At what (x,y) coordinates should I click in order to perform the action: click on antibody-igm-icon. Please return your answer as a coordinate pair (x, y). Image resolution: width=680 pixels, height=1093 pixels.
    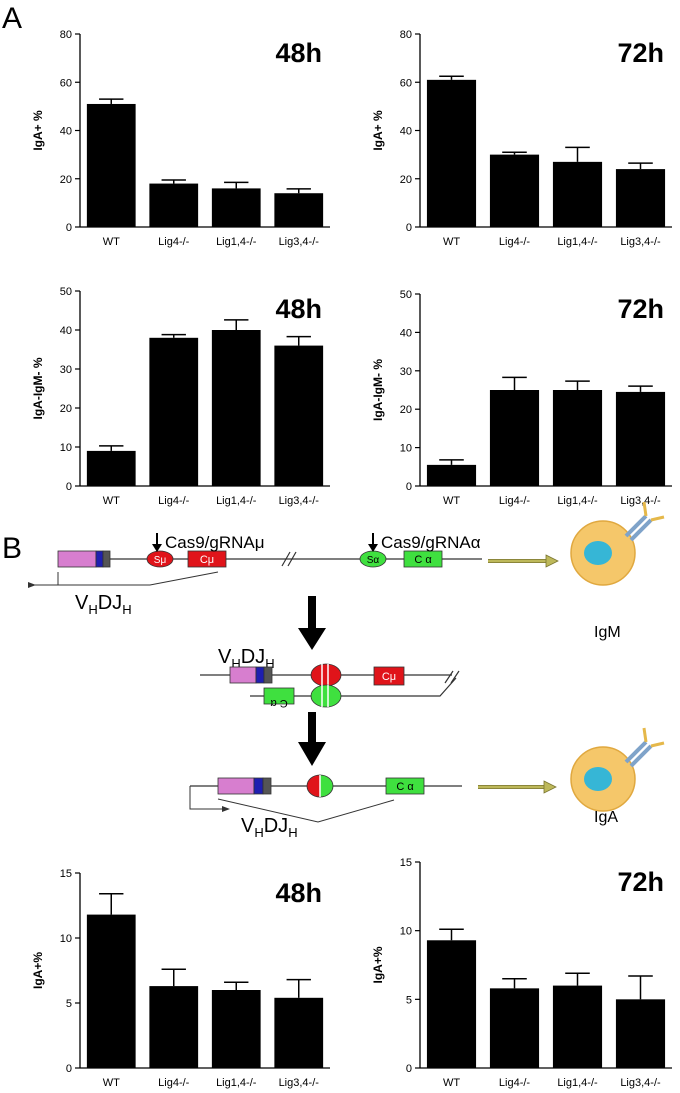
    Looking at the image, I should click on (636, 526).